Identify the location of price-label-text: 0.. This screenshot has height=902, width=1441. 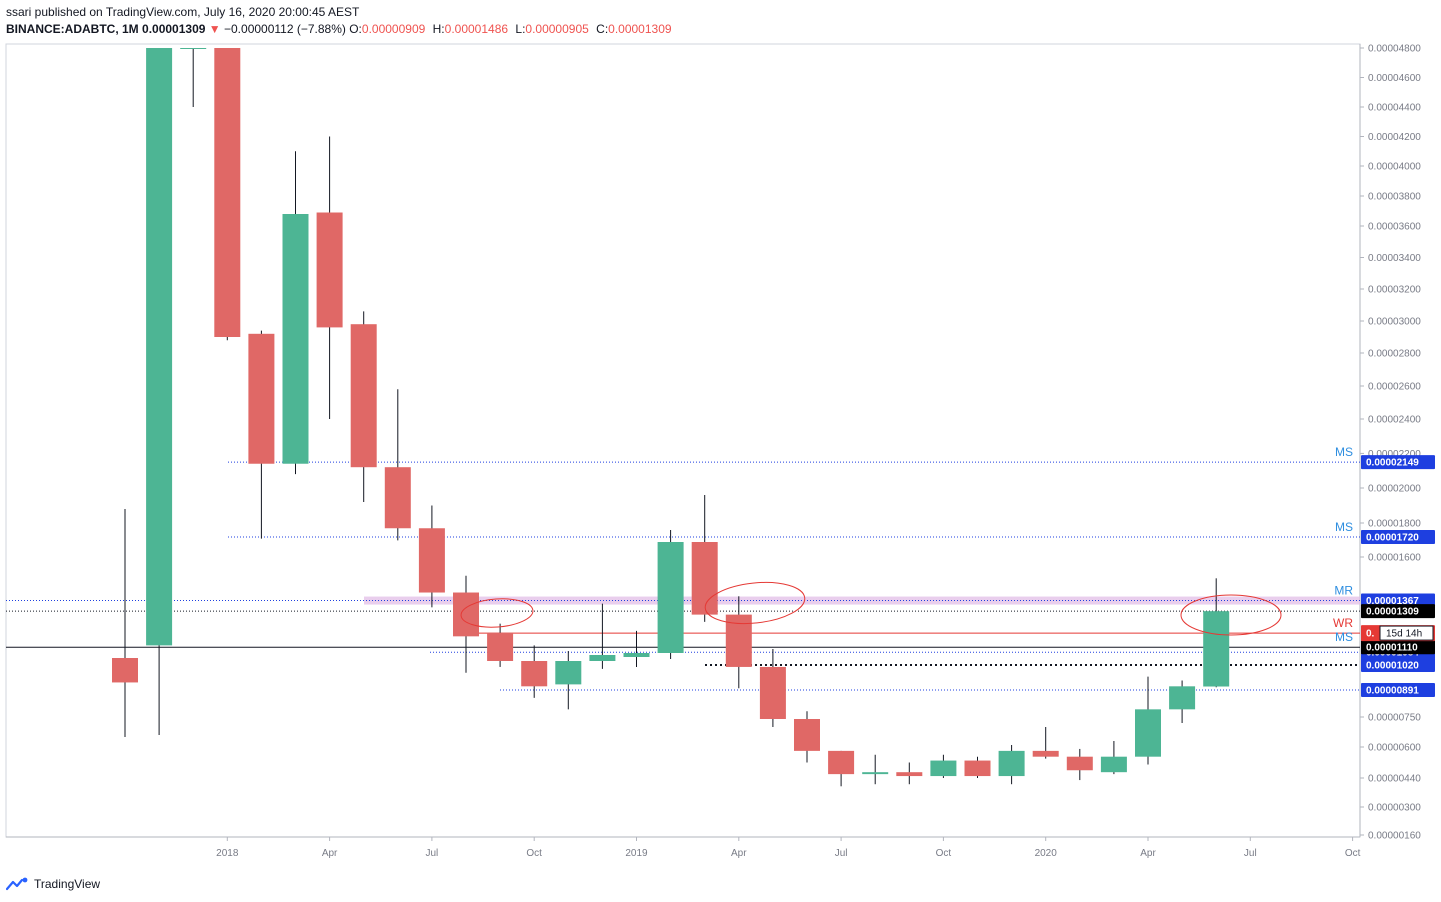
(1370, 634).